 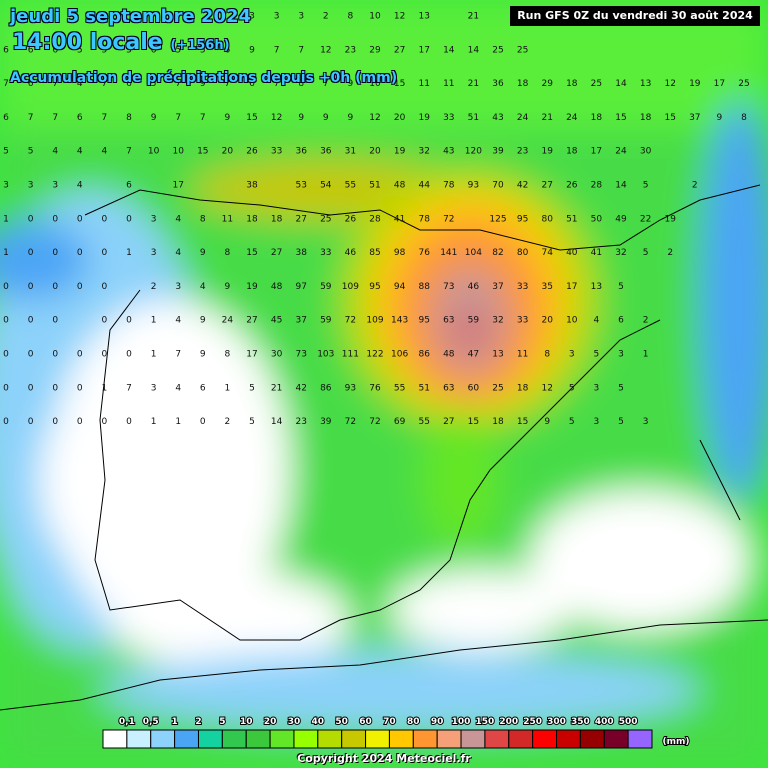 I want to click on grid-value: 23, so click(x=350, y=50).